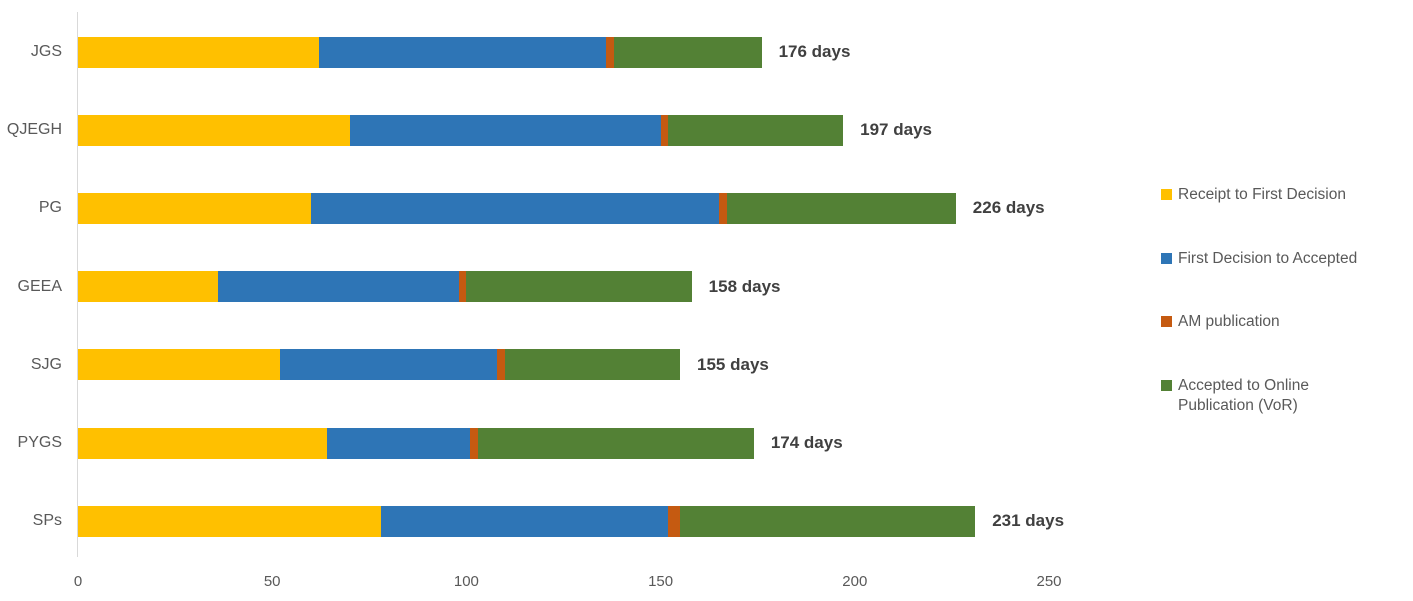 The width and height of the screenshot is (1413, 601). I want to click on total-days-label: 226 days, so click(1008, 208).